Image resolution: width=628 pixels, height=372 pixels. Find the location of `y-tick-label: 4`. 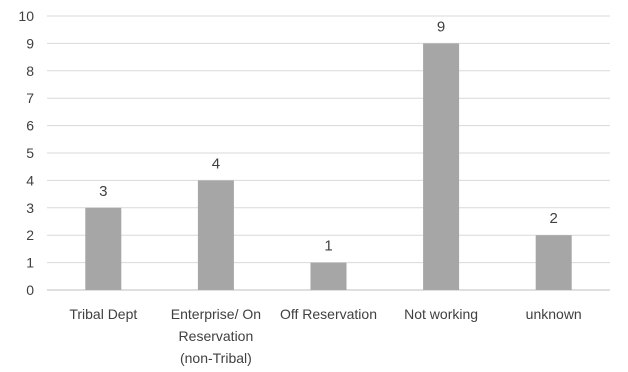

y-tick-label: 4 is located at coordinates (30, 180).